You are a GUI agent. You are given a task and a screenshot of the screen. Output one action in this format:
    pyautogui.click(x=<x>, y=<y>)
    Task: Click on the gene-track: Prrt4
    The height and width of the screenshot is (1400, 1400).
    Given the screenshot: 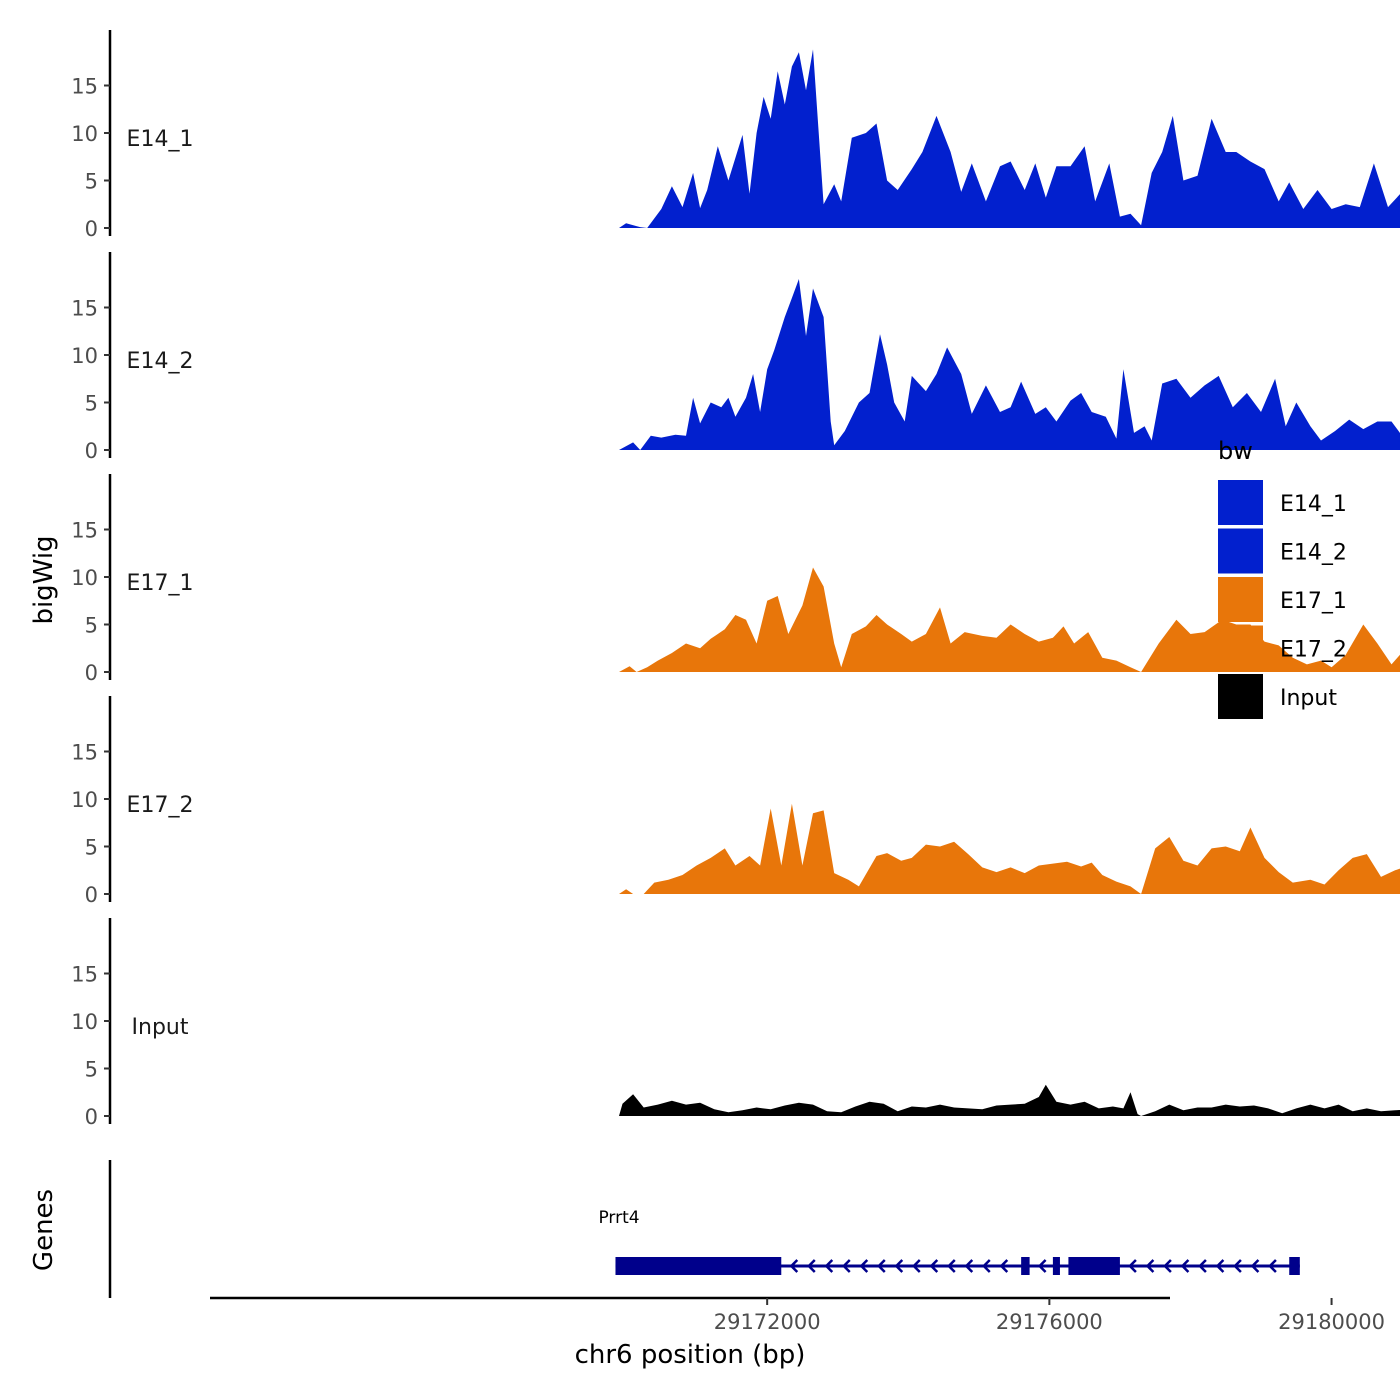 What is the action you would take?
    pyautogui.click(x=704, y=1229)
    